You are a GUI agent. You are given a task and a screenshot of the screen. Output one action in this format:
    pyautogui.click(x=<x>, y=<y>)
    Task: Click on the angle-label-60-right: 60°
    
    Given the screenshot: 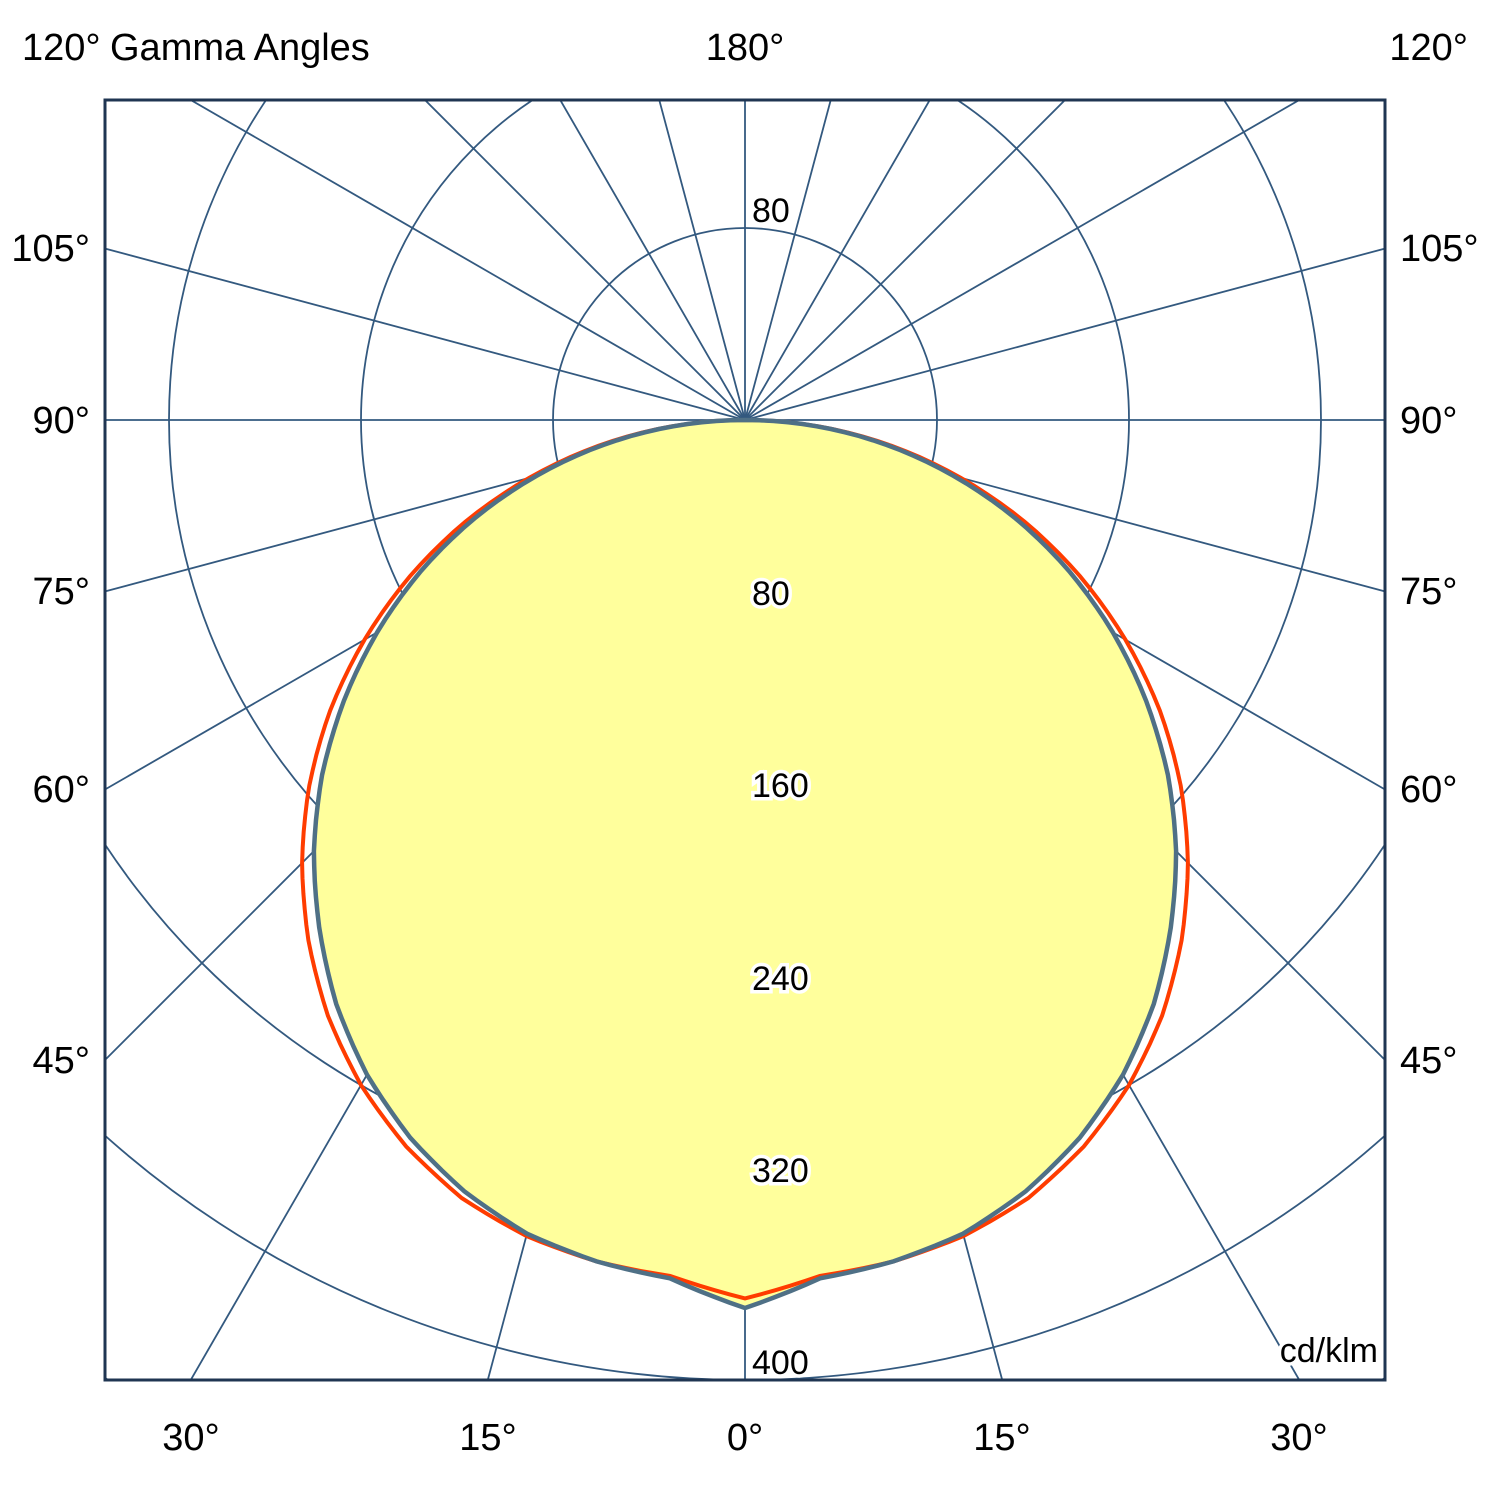 What is the action you would take?
    pyautogui.click(x=1428, y=790)
    